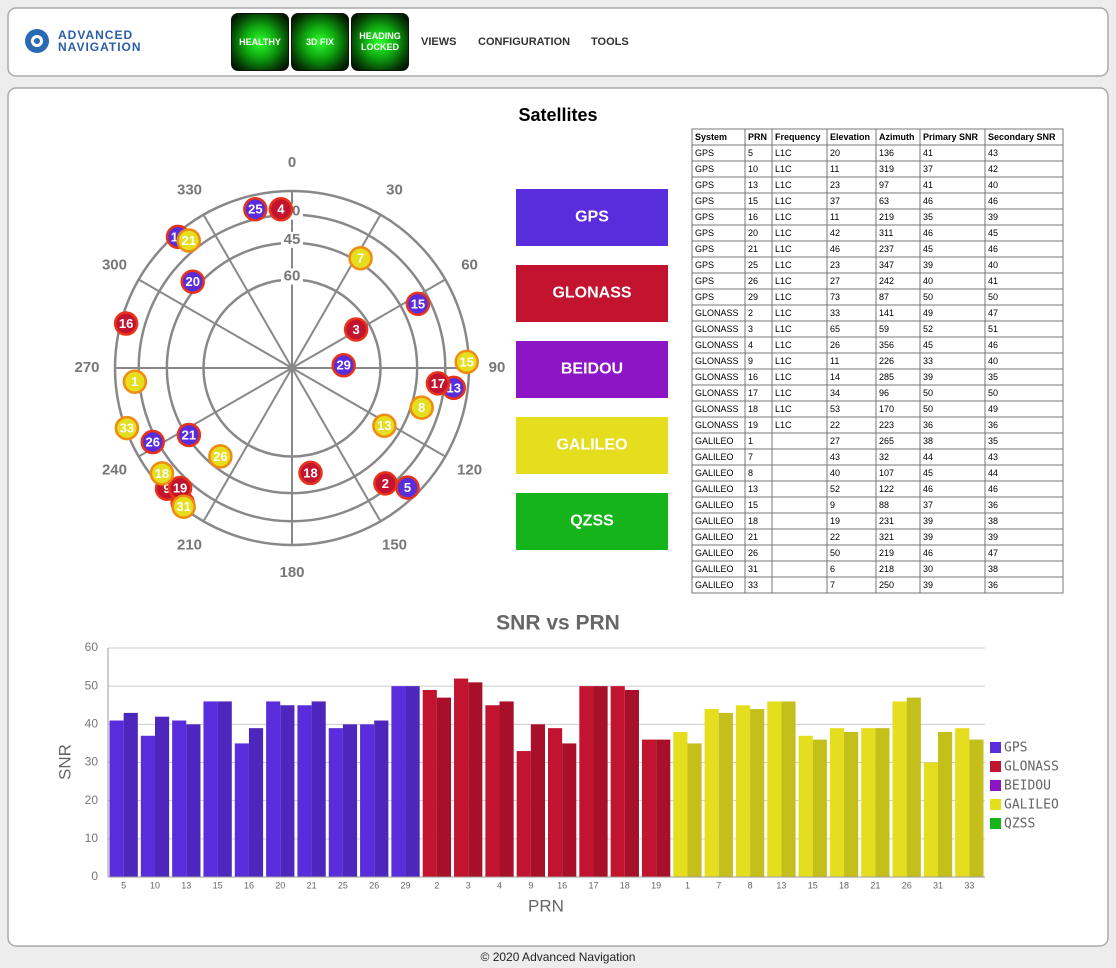 This screenshot has height=968, width=1116. What do you see at coordinates (928, 313) in the screenshot?
I see `table-text: 49` at bounding box center [928, 313].